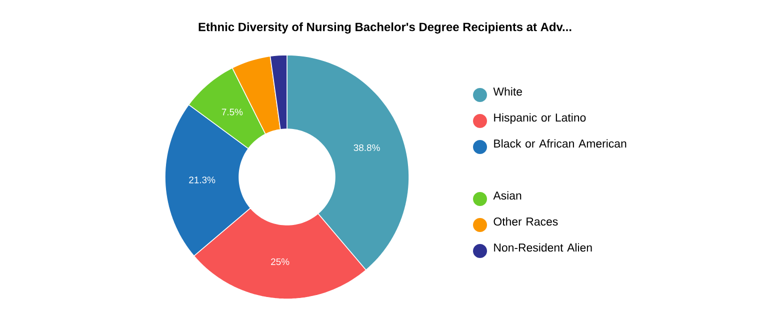  What do you see at coordinates (560, 143) in the screenshot?
I see `legend-label: Black or African American` at bounding box center [560, 143].